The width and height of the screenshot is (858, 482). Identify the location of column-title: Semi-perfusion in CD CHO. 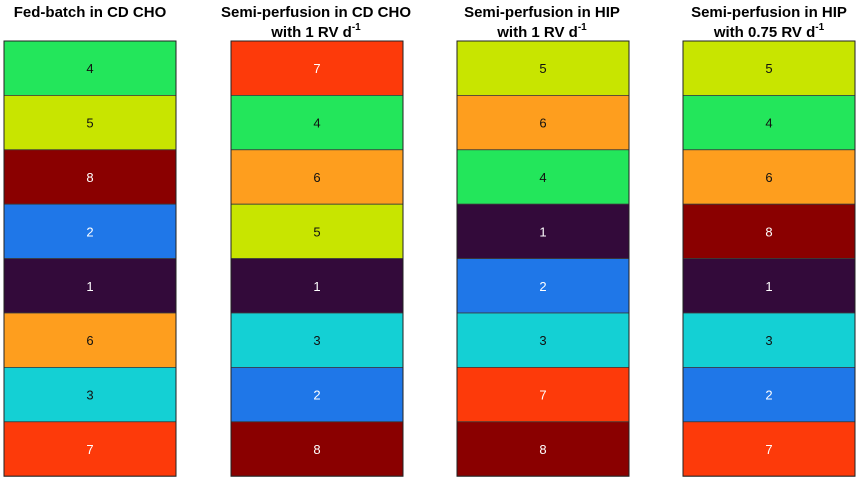
(316, 12).